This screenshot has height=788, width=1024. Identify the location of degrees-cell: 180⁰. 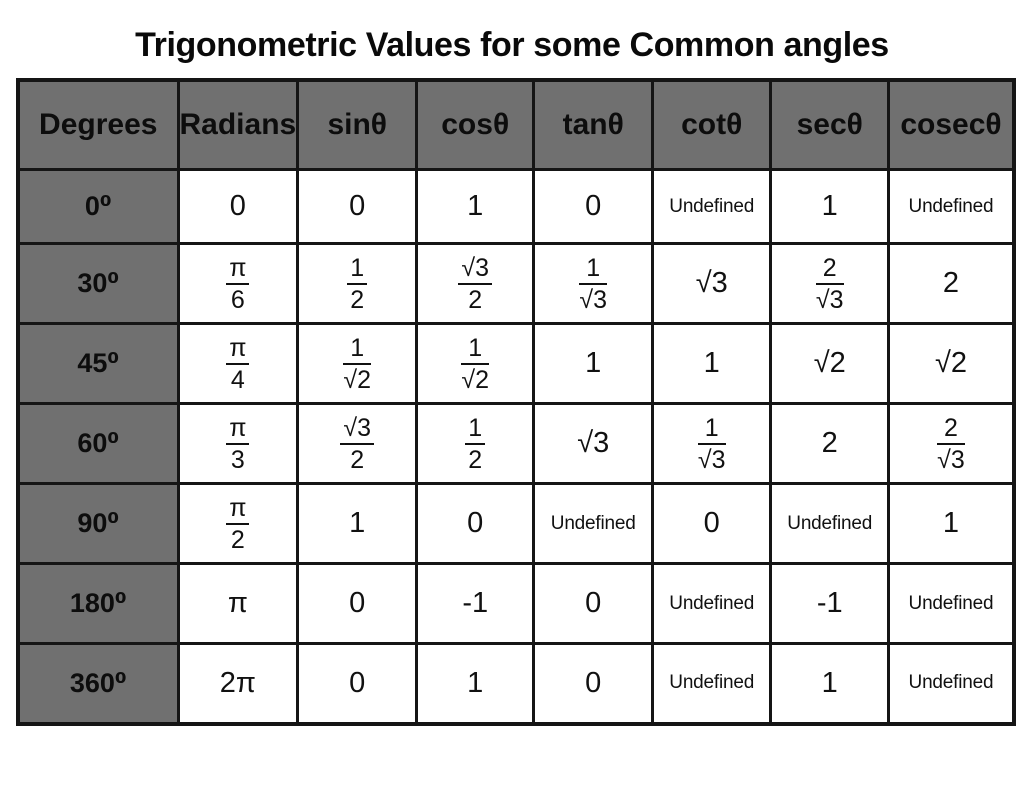
(98, 603).